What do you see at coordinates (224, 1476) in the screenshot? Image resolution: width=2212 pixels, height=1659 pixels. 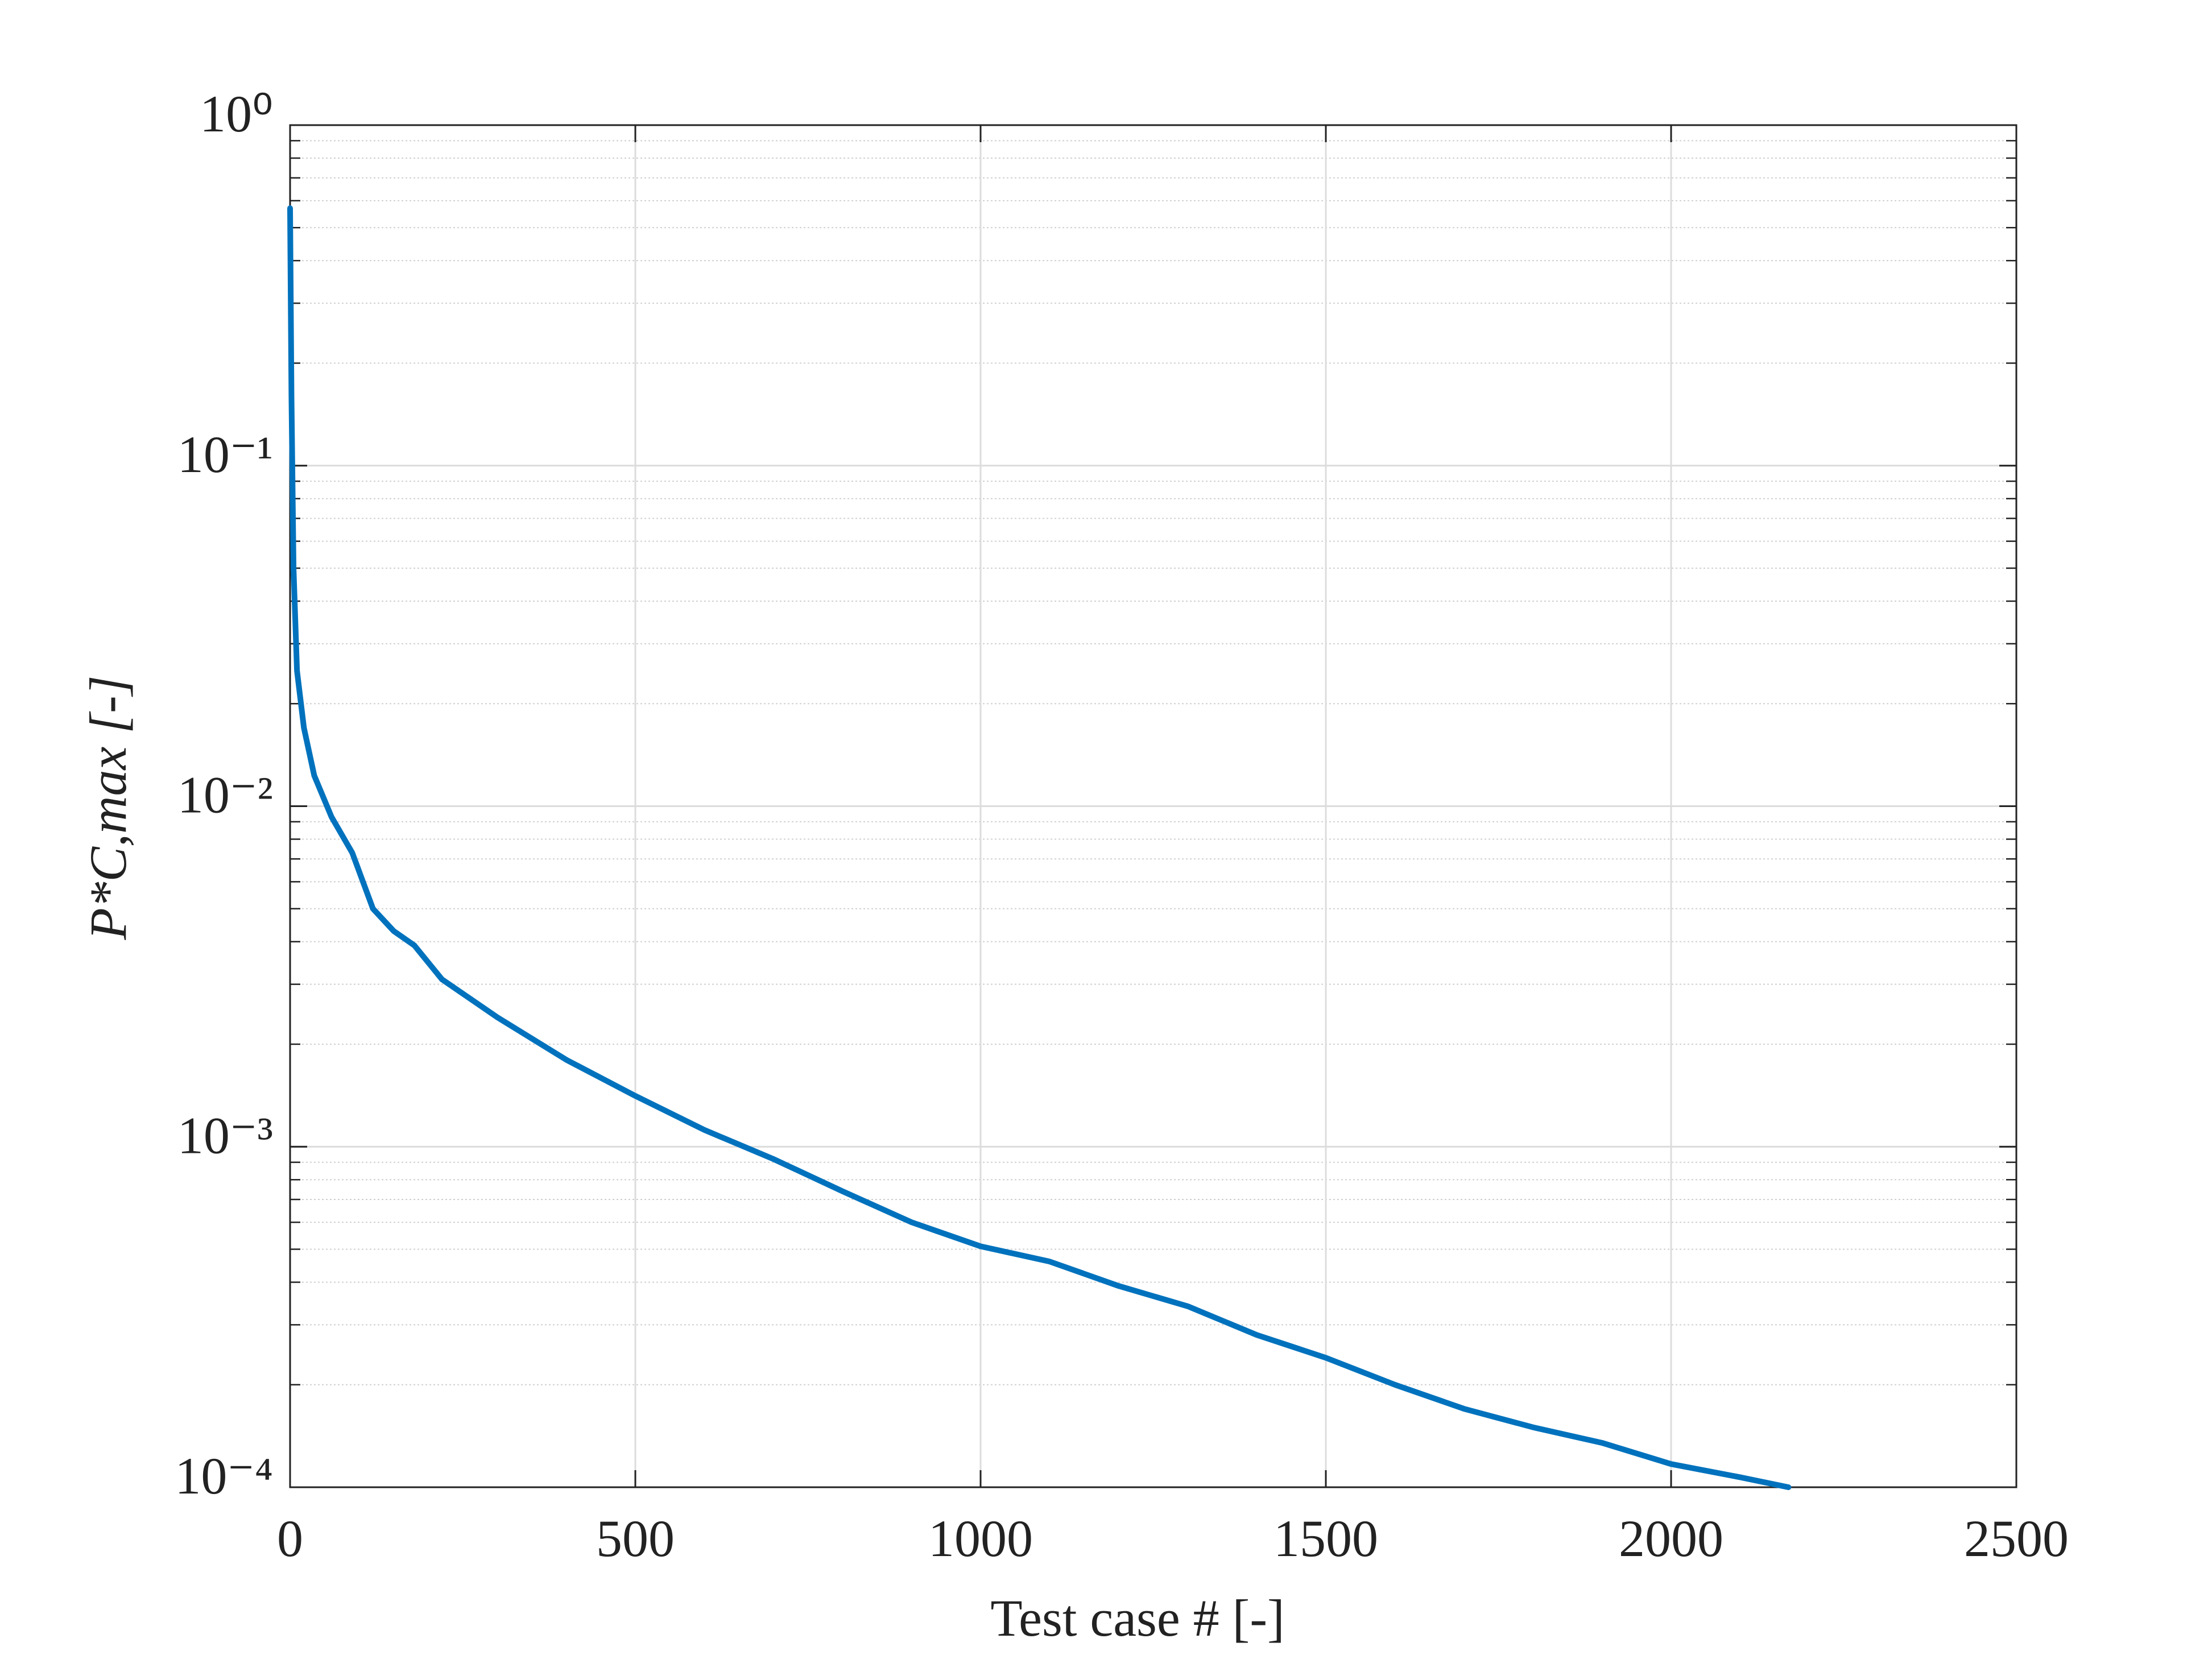 I see `y-tick-label: 10⁻⁴` at bounding box center [224, 1476].